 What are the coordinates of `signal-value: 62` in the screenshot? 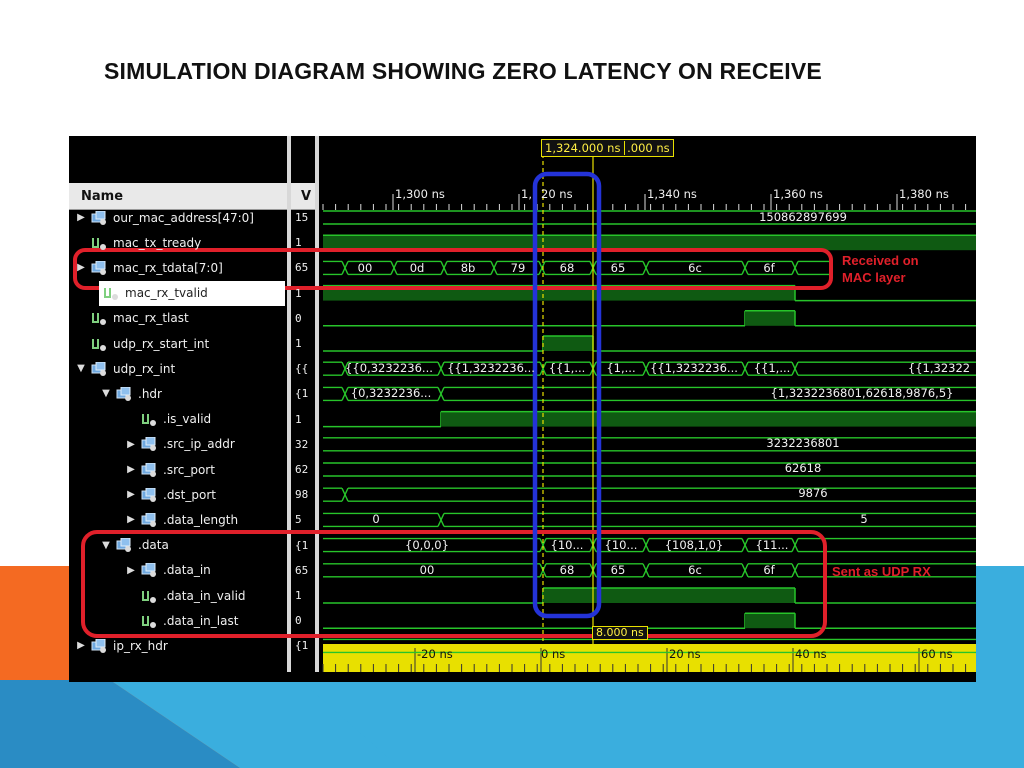 It's located at (302, 469).